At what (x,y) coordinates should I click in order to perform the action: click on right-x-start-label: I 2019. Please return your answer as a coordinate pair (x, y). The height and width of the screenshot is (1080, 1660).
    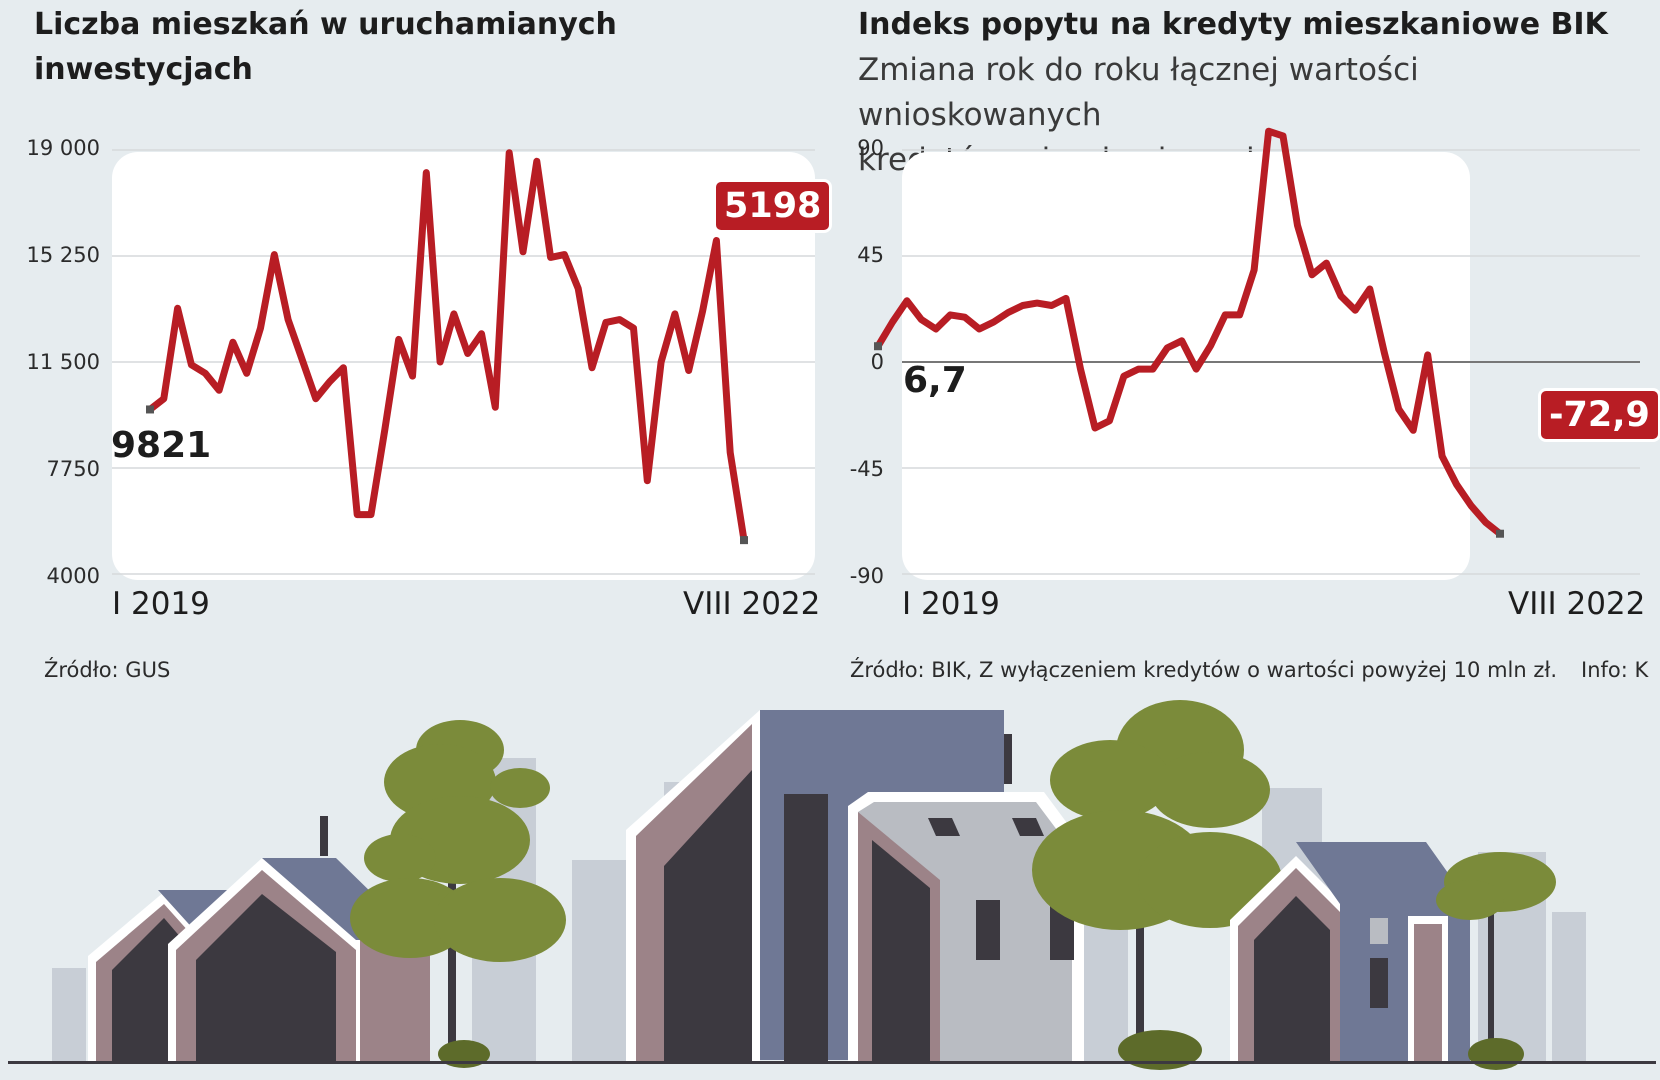
    Looking at the image, I should click on (951, 604).